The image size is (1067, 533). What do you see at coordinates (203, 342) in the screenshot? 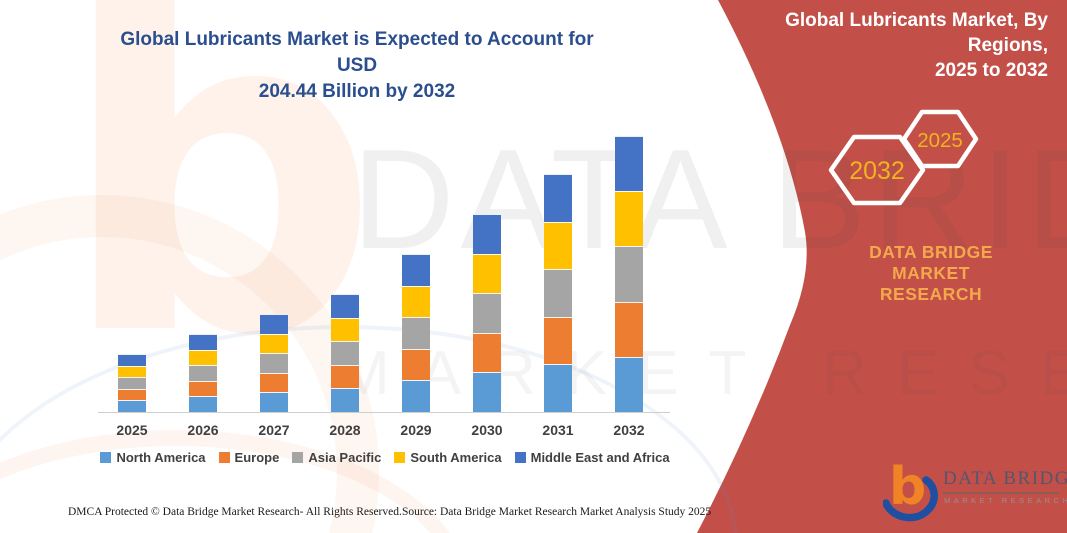
I see `bar-2026-segment-middle-east-and-africa` at bounding box center [203, 342].